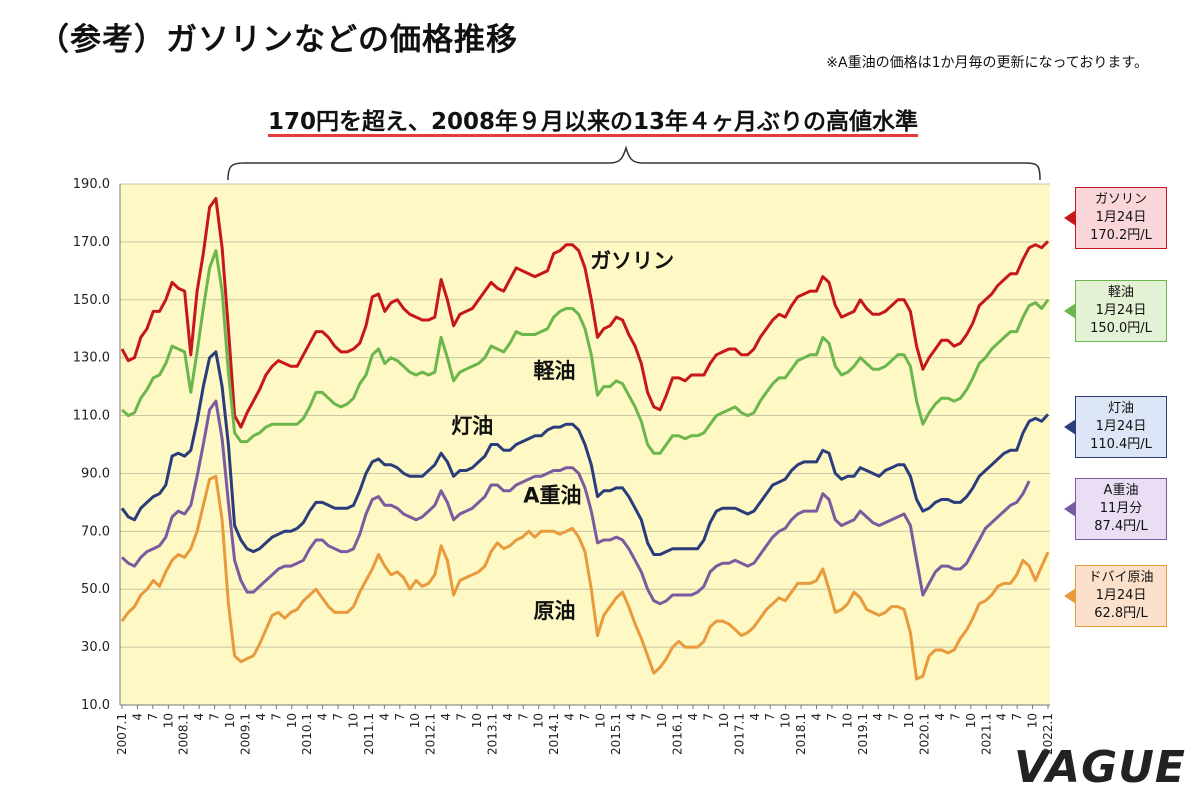  Describe the element at coordinates (95, 589) in the screenshot. I see `y-tick-label: 50.0` at that location.